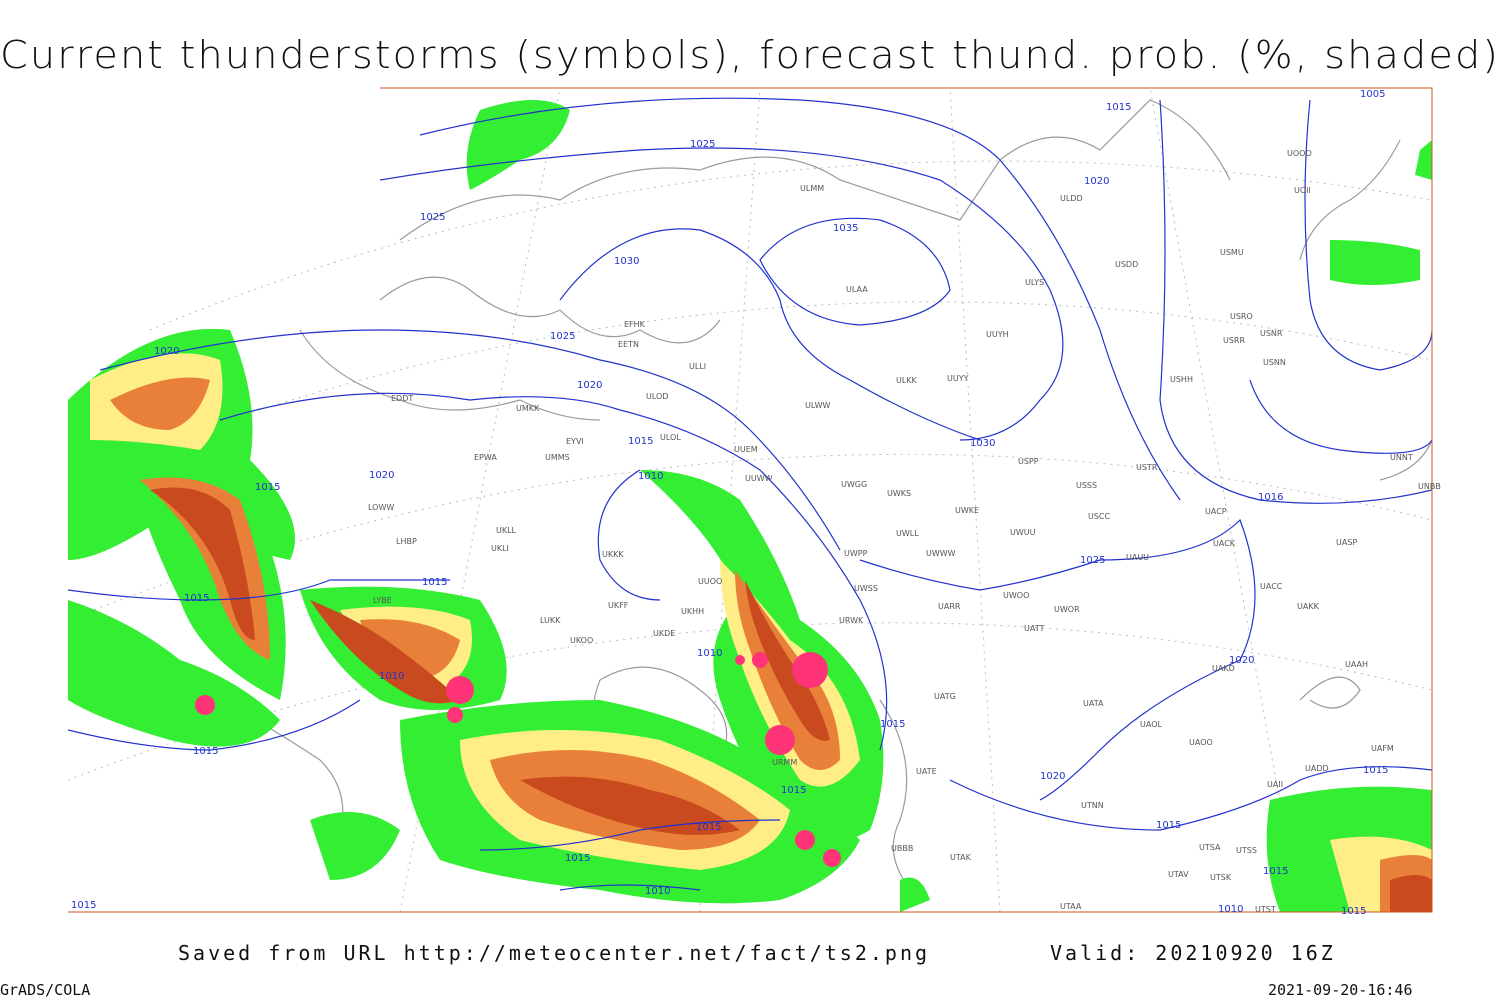 The height and width of the screenshot is (1000, 1500). I want to click on valid-time: Valid: 20210920 16Z, so click(1193, 953).